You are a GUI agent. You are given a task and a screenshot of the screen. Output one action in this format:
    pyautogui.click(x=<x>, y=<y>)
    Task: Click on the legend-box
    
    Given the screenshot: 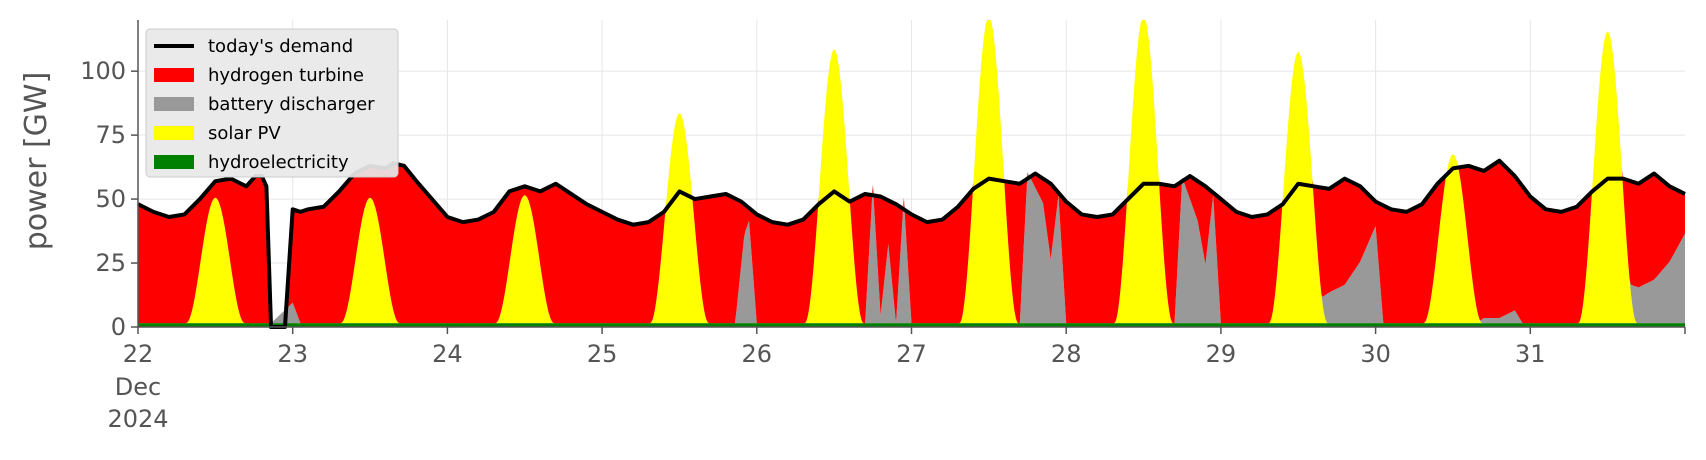 What is the action you would take?
    pyautogui.click(x=272, y=103)
    